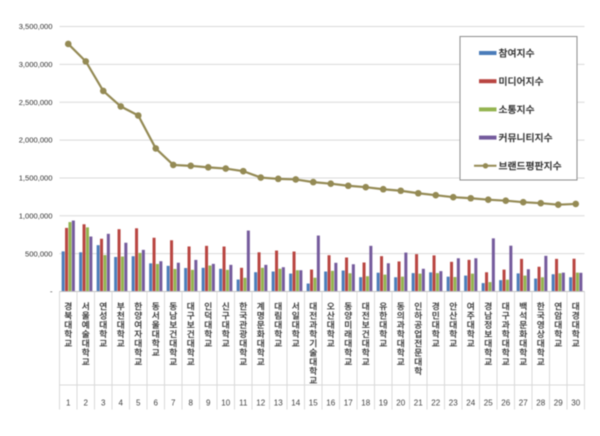 This screenshot has height=436, width=600. What do you see at coordinates (156, 402) in the screenshot?
I see `svg-text: 6` at bounding box center [156, 402].